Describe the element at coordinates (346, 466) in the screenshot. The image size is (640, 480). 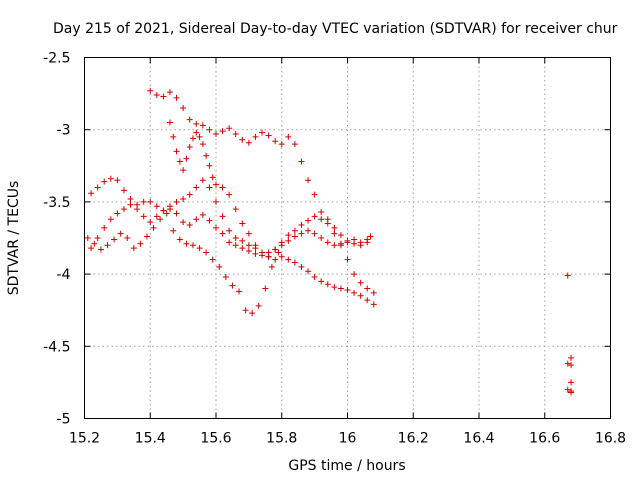
I see `x-axis-title: GPS time / hours` at that location.